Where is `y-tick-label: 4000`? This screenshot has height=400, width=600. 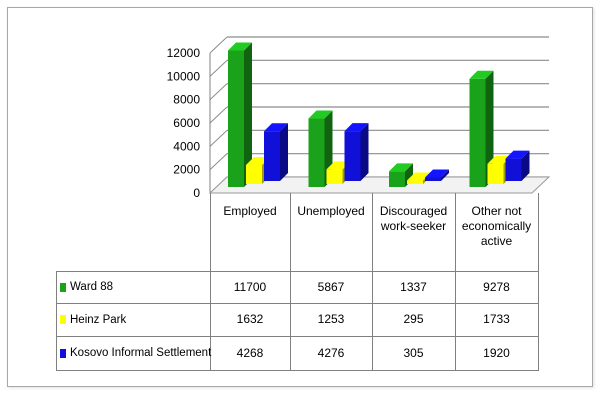
y-tick-label: 4000 is located at coordinates (186, 146).